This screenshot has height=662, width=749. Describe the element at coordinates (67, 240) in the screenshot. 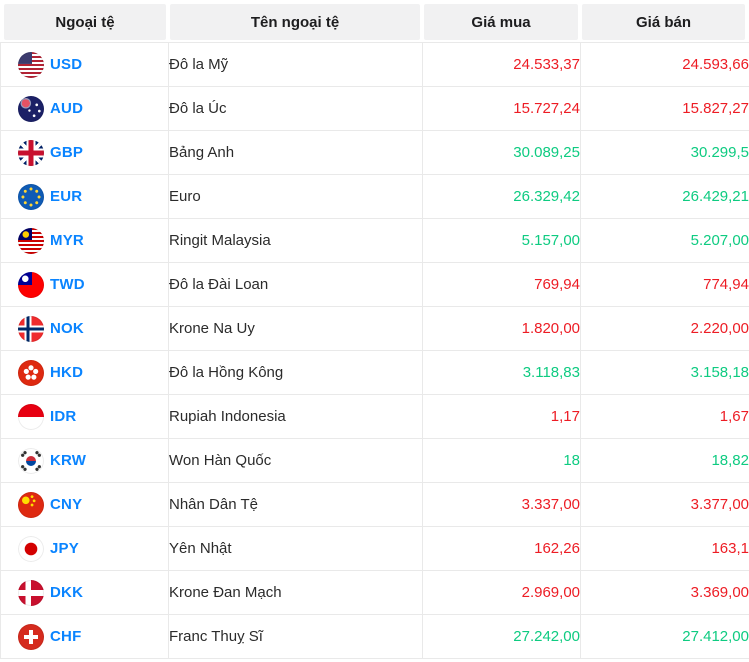

I see `currency-code: MYR` at that location.